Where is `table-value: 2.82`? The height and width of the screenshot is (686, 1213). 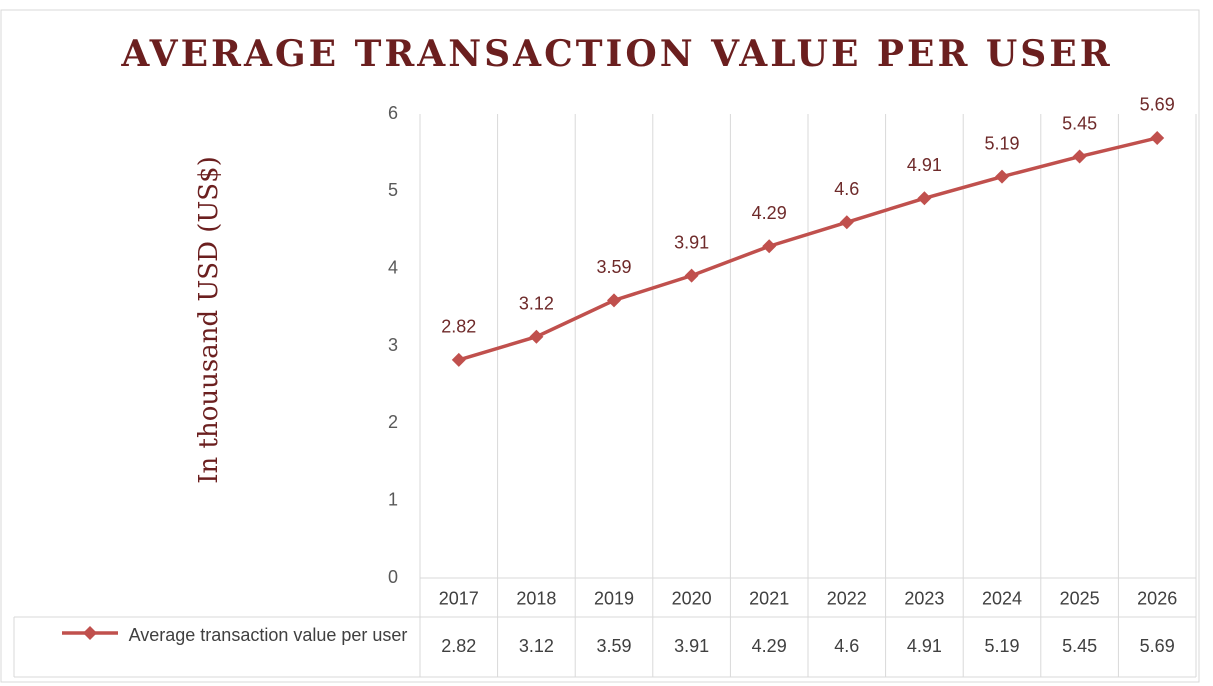 table-value: 2.82 is located at coordinates (458, 646).